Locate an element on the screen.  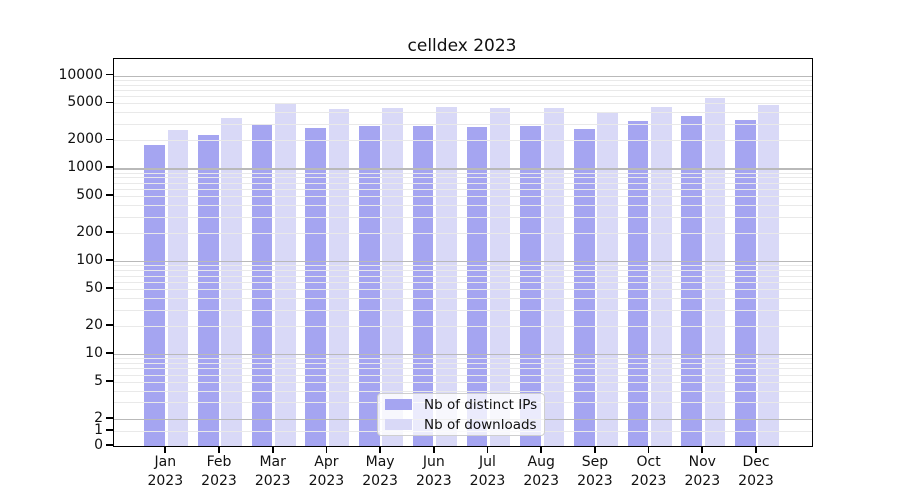
x-tick-label-aug: Aug 2023 is located at coordinates (541, 471).